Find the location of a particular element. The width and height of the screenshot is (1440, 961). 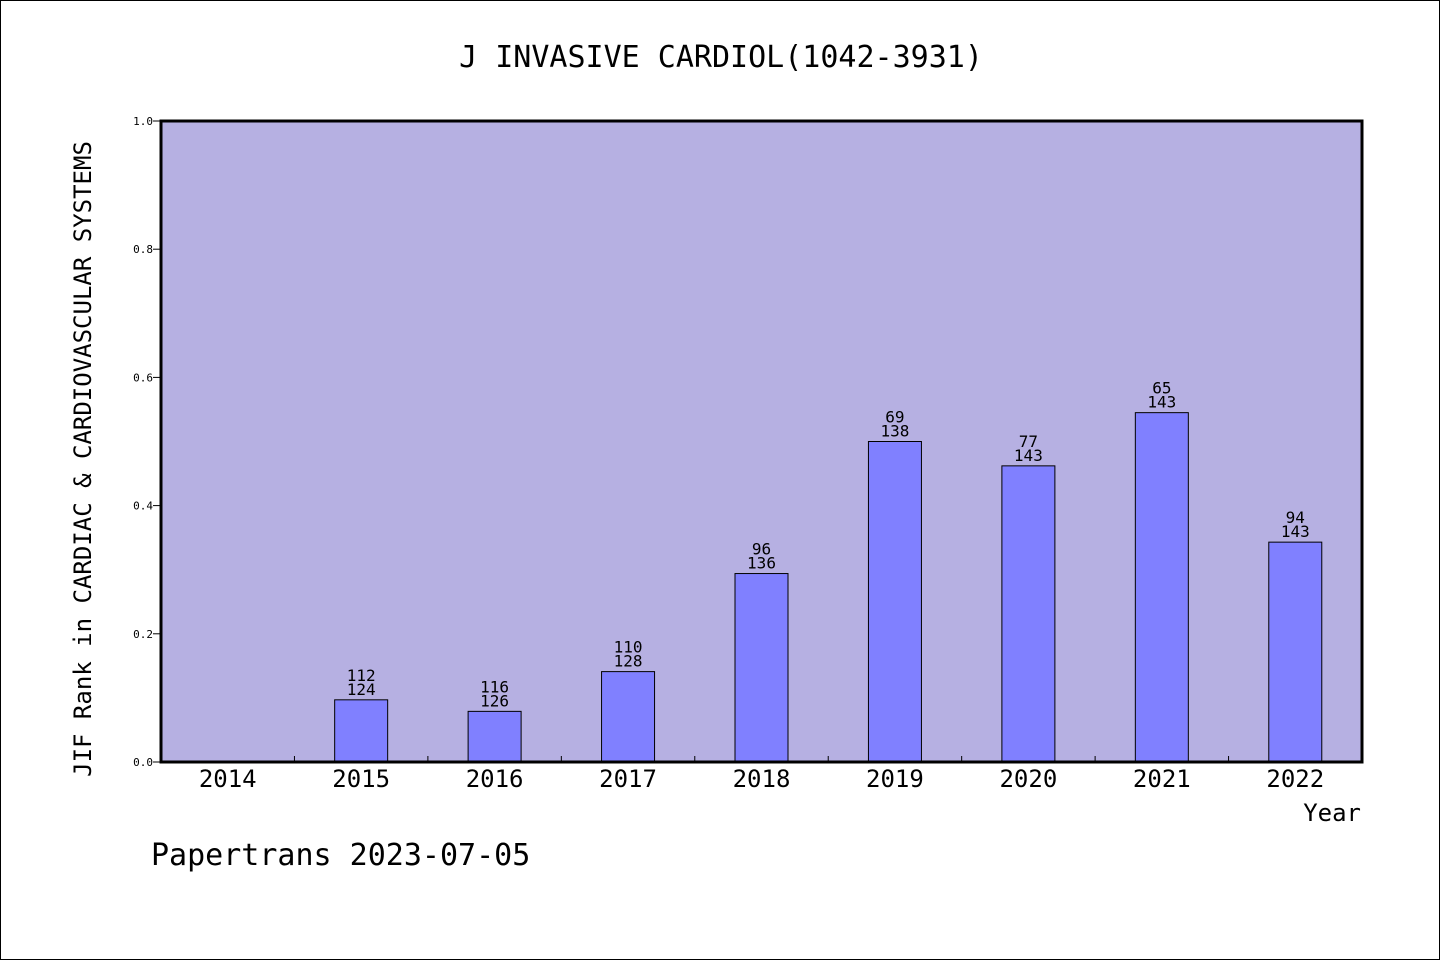

bar-rank-label: 112 is located at coordinates (361, 675).